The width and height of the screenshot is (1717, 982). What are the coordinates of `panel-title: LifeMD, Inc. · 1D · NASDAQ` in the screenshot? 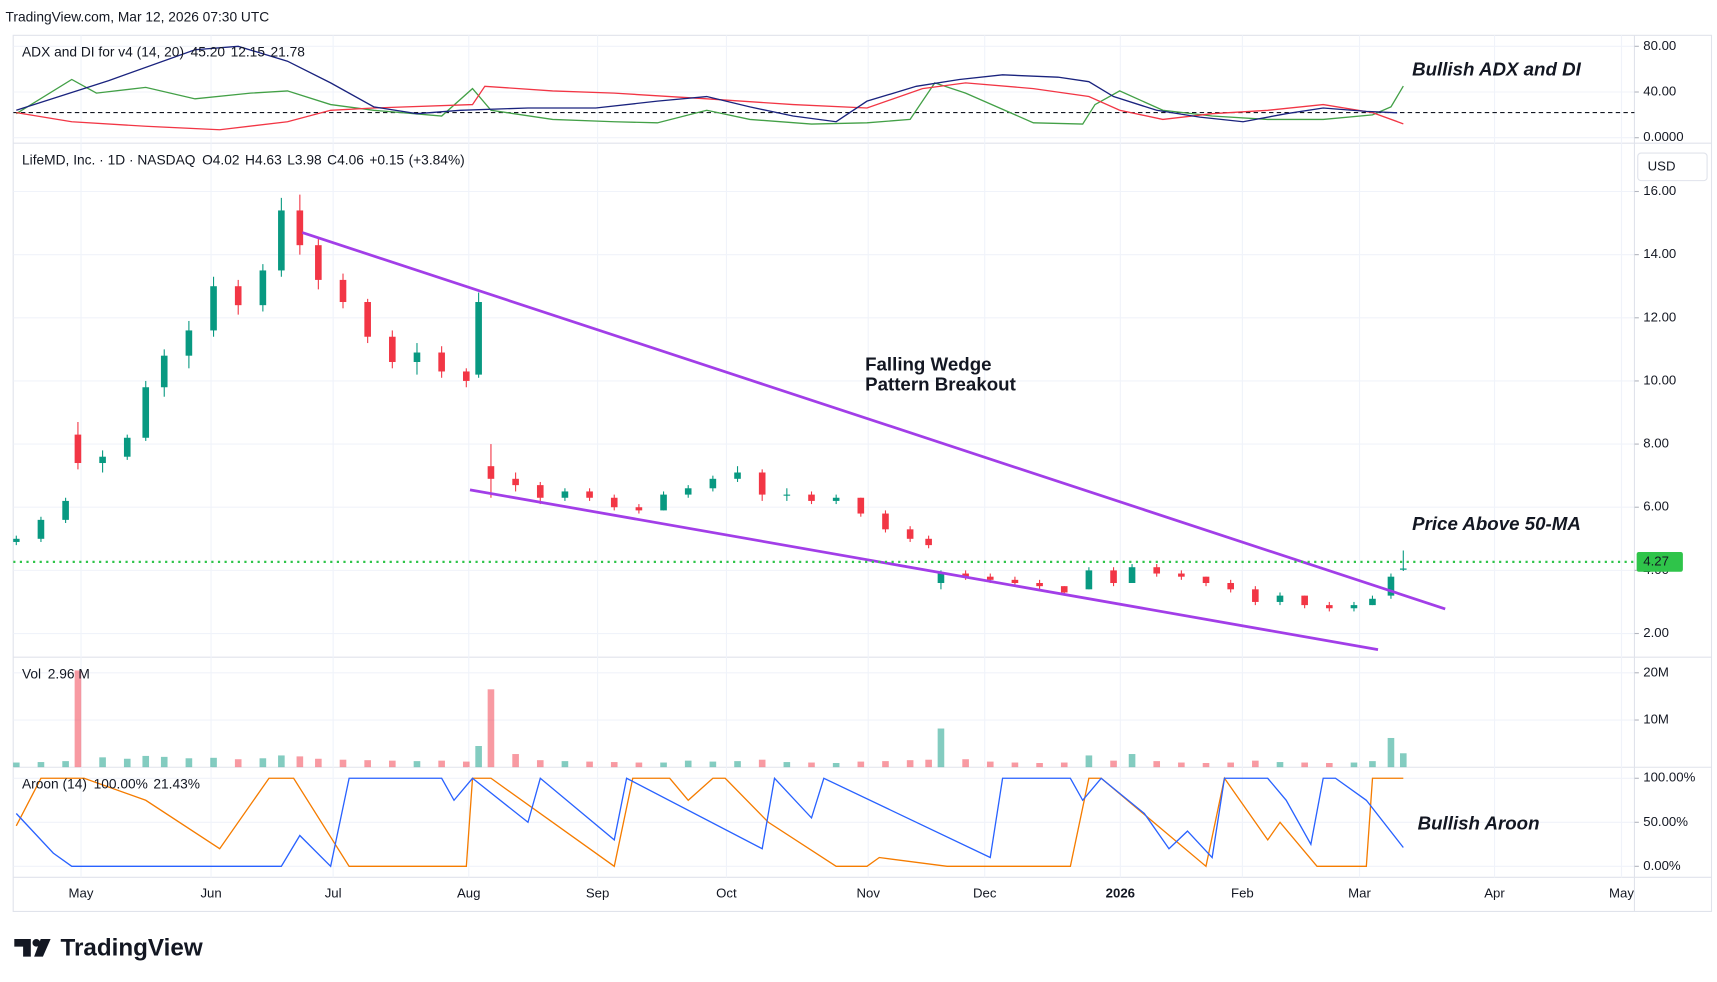 It's located at (109, 159).